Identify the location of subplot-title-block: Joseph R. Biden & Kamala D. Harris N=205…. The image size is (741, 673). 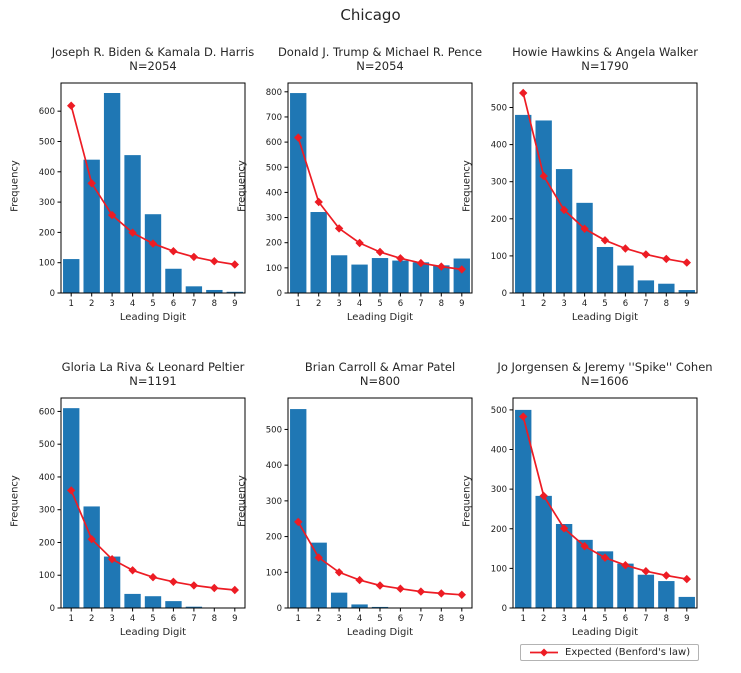
(153, 59).